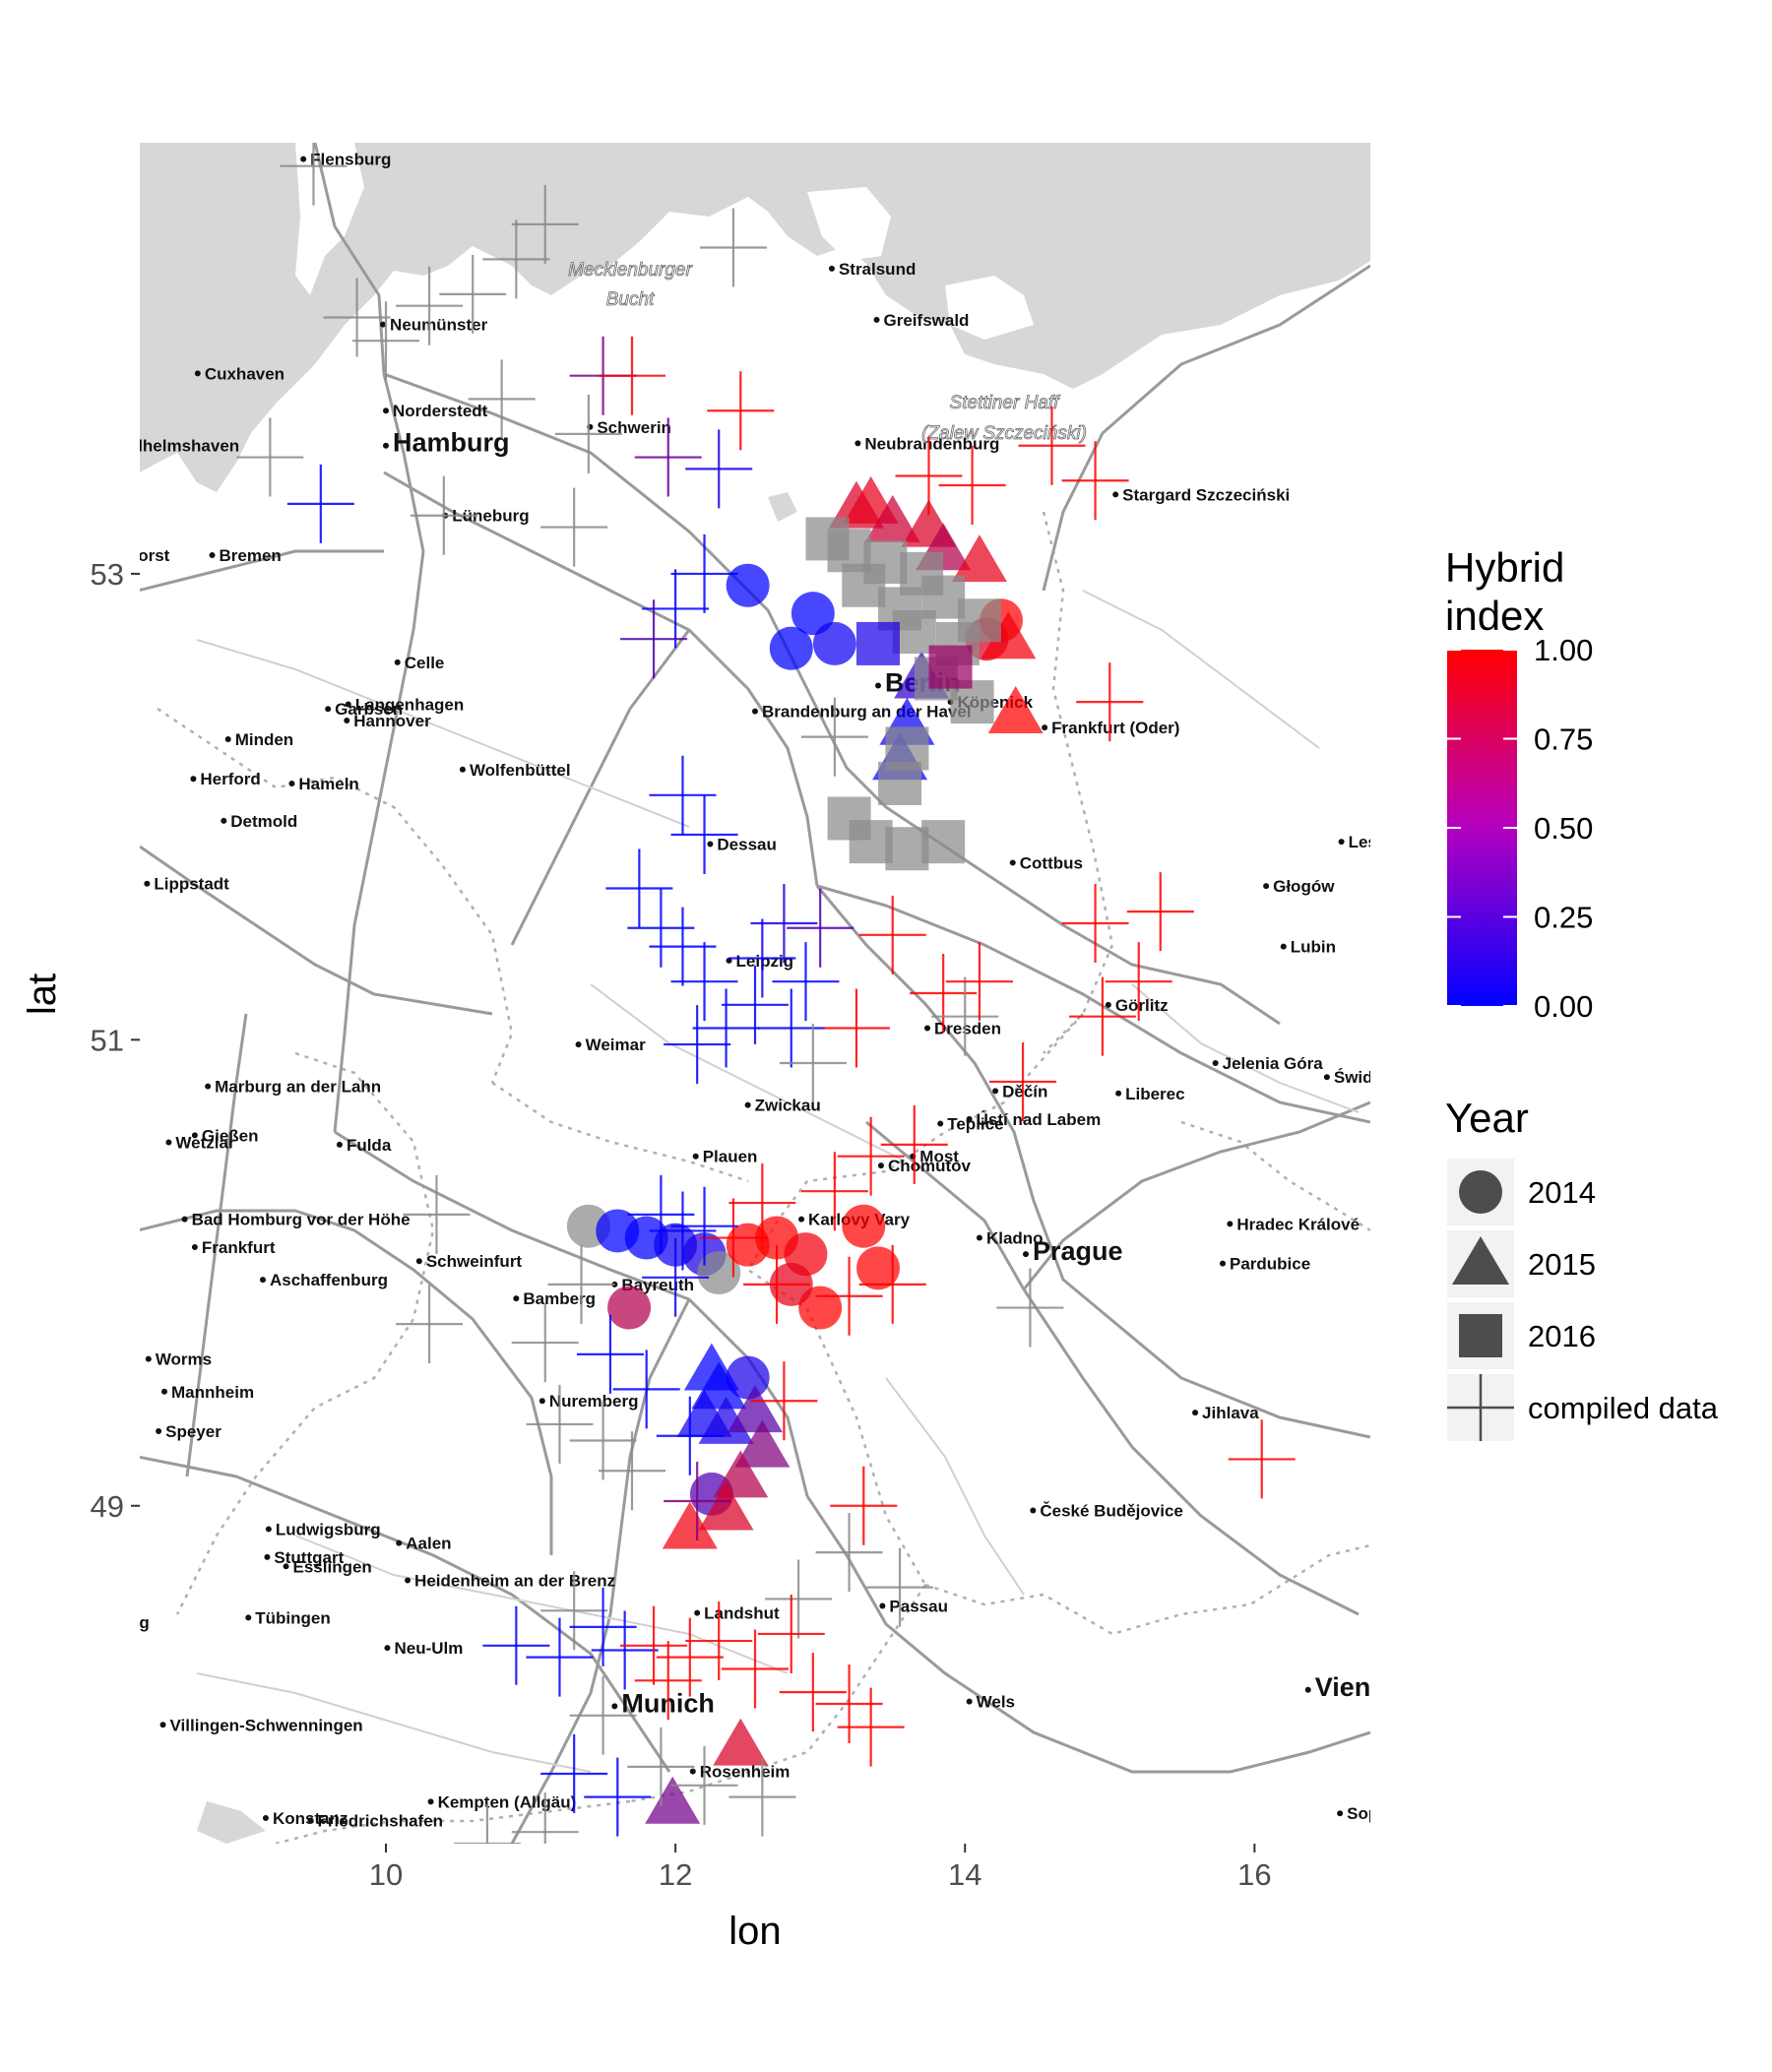  What do you see at coordinates (746, 845) in the screenshot?
I see `city-label: Dessau` at bounding box center [746, 845].